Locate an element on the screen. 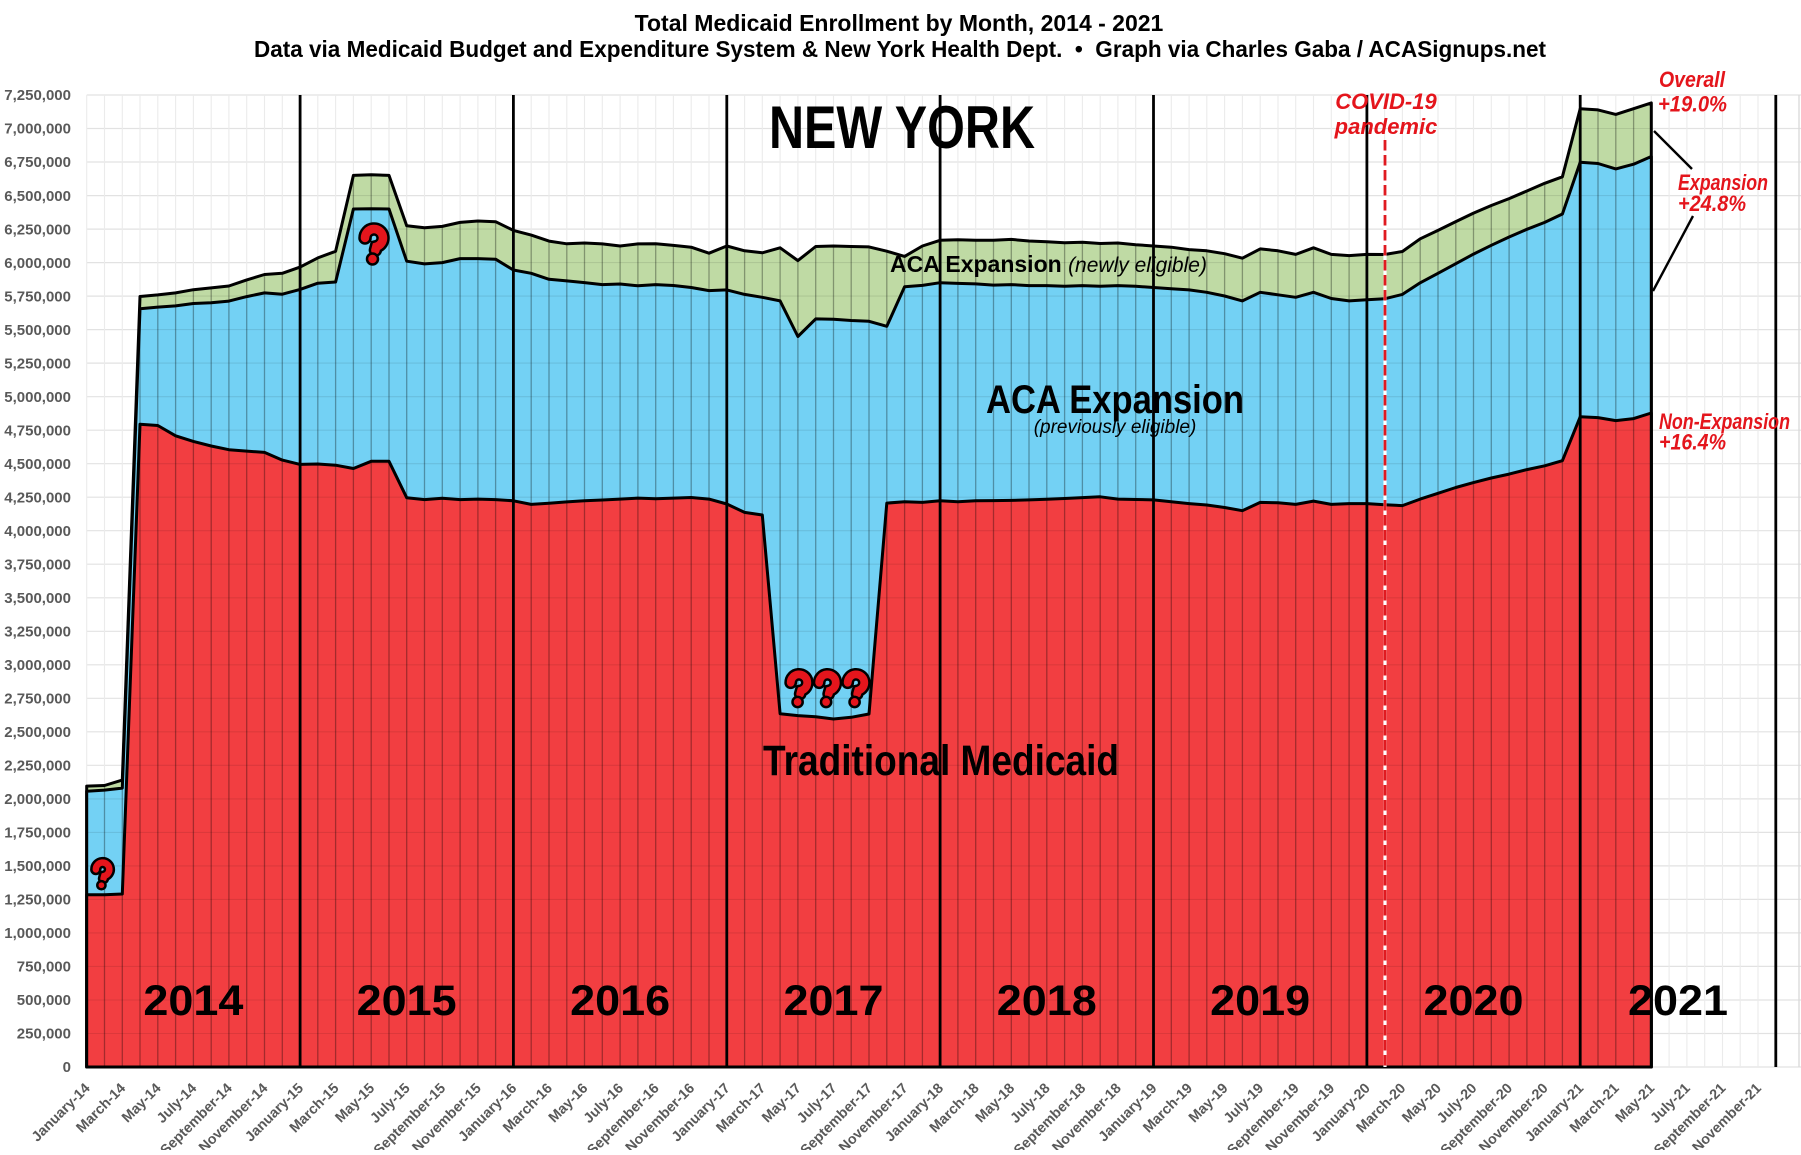 This screenshot has width=1801, height=1155. svg-text: (previously eligible) is located at coordinates (1115, 427).